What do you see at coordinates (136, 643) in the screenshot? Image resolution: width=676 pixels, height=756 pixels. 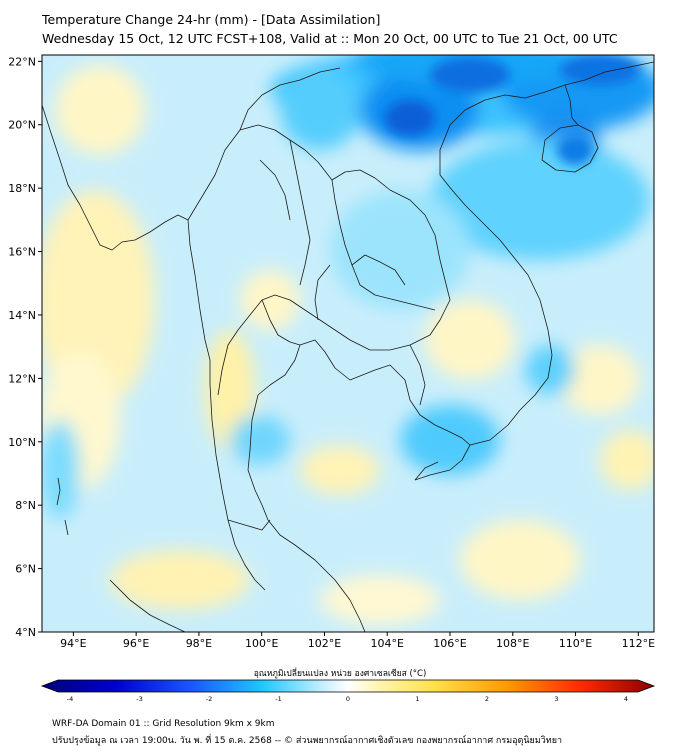 I see `lon-tick-label: 96°E` at bounding box center [136, 643].